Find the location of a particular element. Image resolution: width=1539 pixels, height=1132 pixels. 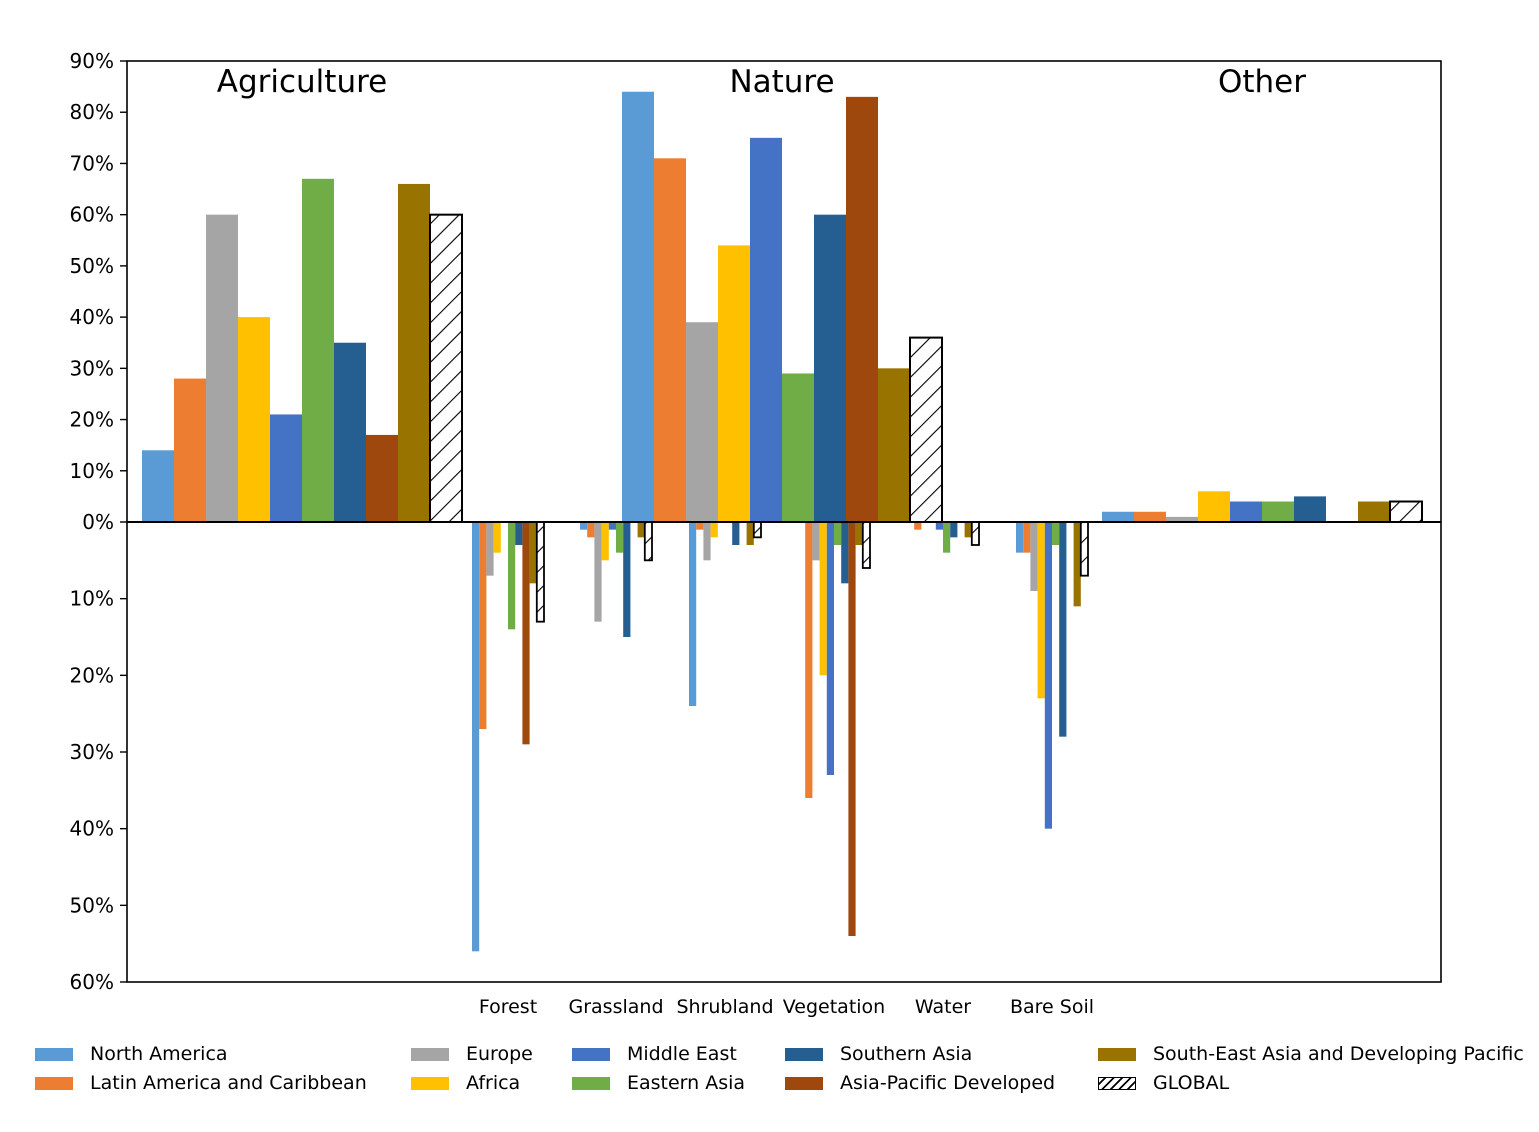

bar-loss-bare-soil-europe is located at coordinates (1034, 556).